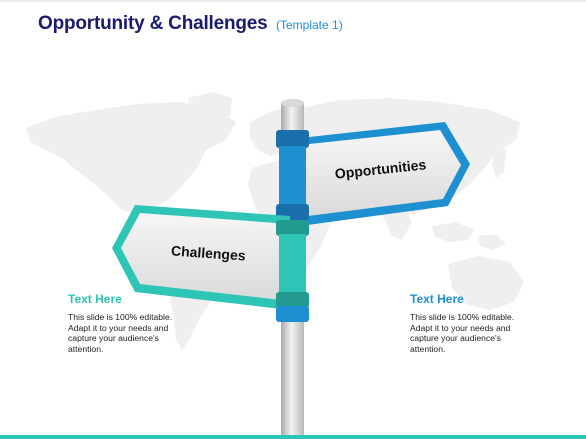 This screenshot has height=439, width=586. I want to click on slide-title: Opportunity & Challenges (Template 1), so click(190, 24).